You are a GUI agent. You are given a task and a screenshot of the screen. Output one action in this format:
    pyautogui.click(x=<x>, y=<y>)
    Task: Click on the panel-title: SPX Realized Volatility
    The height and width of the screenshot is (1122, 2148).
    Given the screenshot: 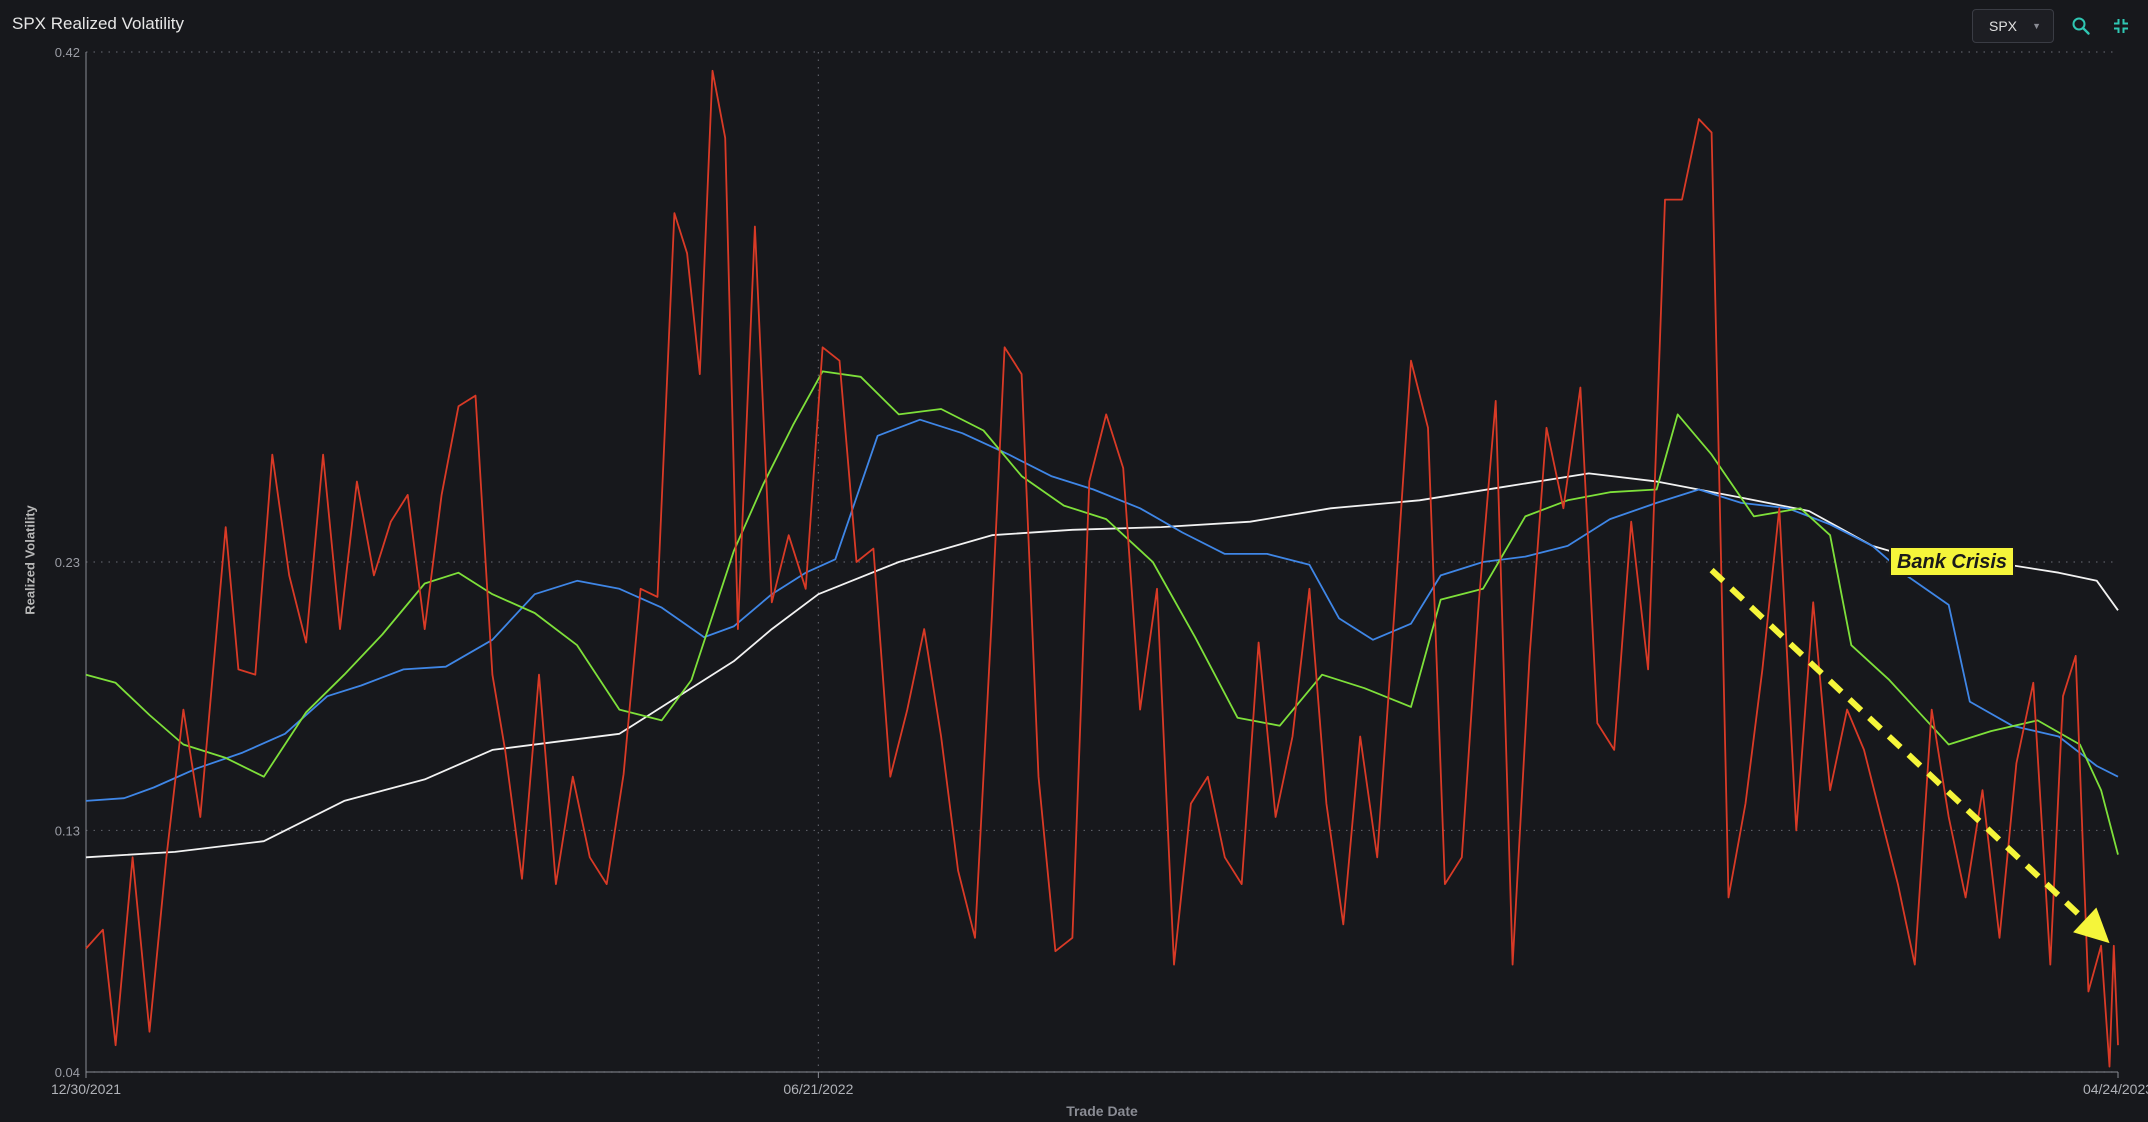 What is the action you would take?
    pyautogui.click(x=98, y=23)
    